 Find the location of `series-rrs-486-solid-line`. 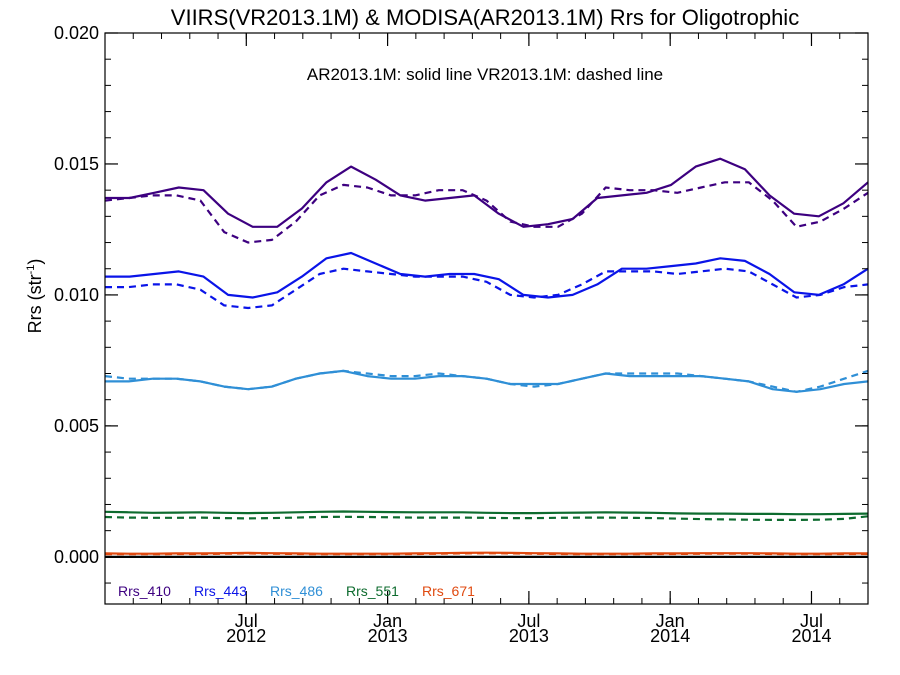

series-rrs-486-solid-line is located at coordinates (487, 381).